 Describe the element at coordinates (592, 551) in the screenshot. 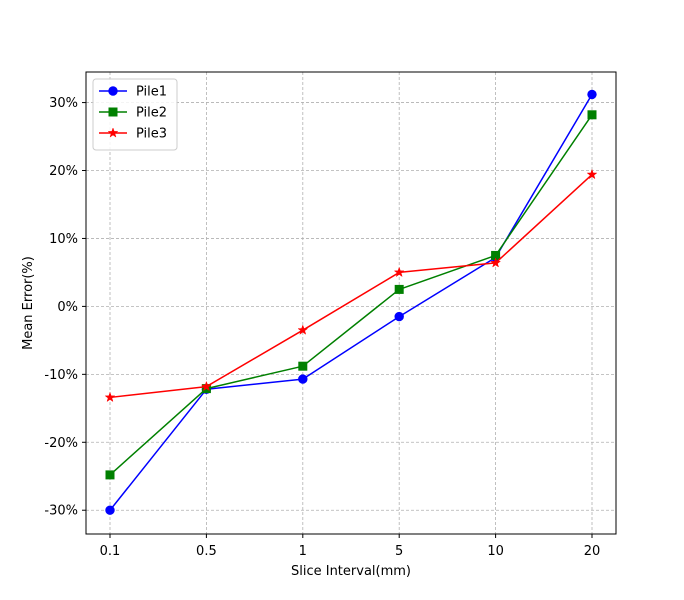

I see `x-tick-label: 20` at that location.